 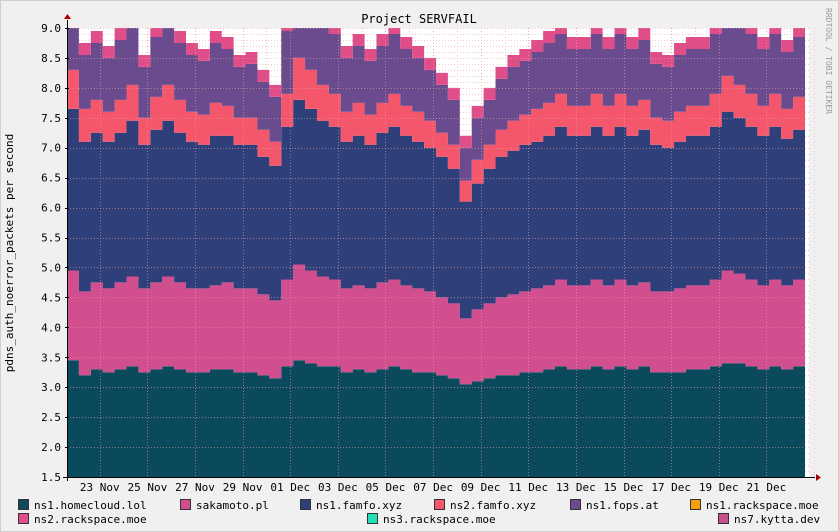 What do you see at coordinates (762, 505) in the screenshot?
I see `legend-label: ns1.rackspace.moe` at bounding box center [762, 505].